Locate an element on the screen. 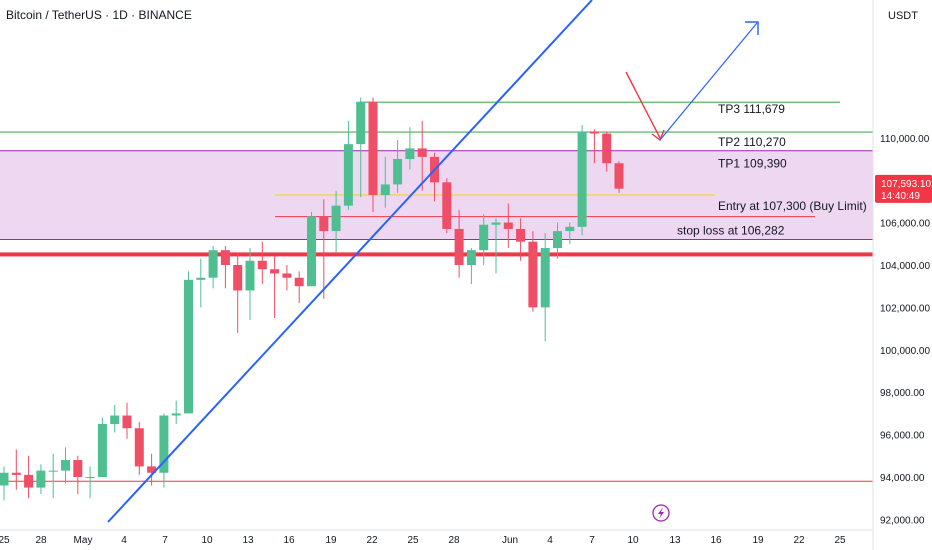 Image resolution: width=932 pixels, height=550 pixels. price-tick-label: 110,000.00 is located at coordinates (905, 139).